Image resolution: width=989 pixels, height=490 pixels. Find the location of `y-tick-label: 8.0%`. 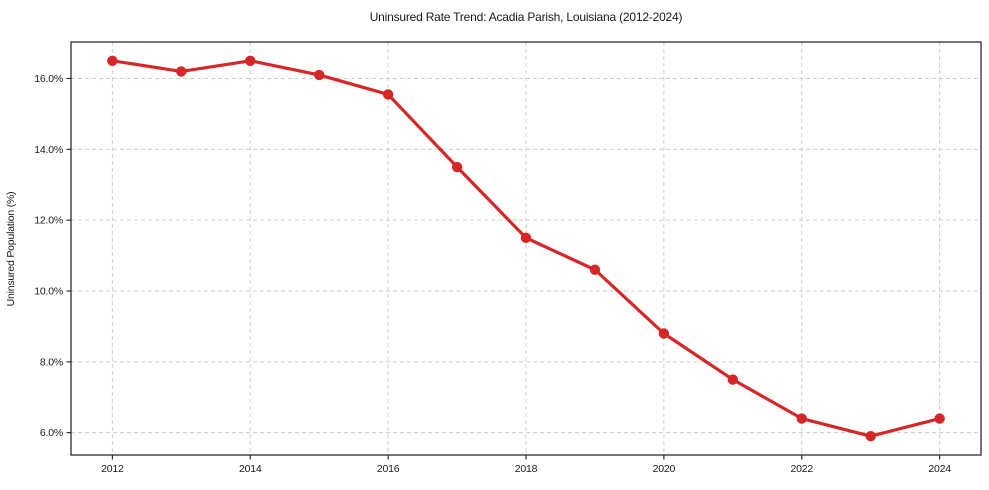

y-tick-label: 8.0% is located at coordinates (51, 362).